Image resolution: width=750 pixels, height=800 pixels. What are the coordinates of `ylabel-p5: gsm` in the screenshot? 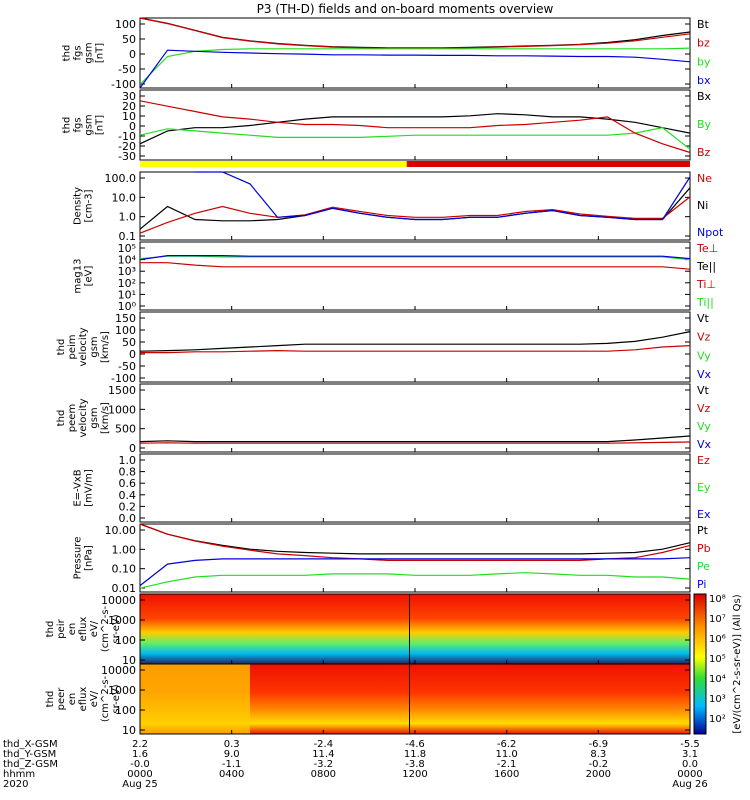 It's located at (94, 346).